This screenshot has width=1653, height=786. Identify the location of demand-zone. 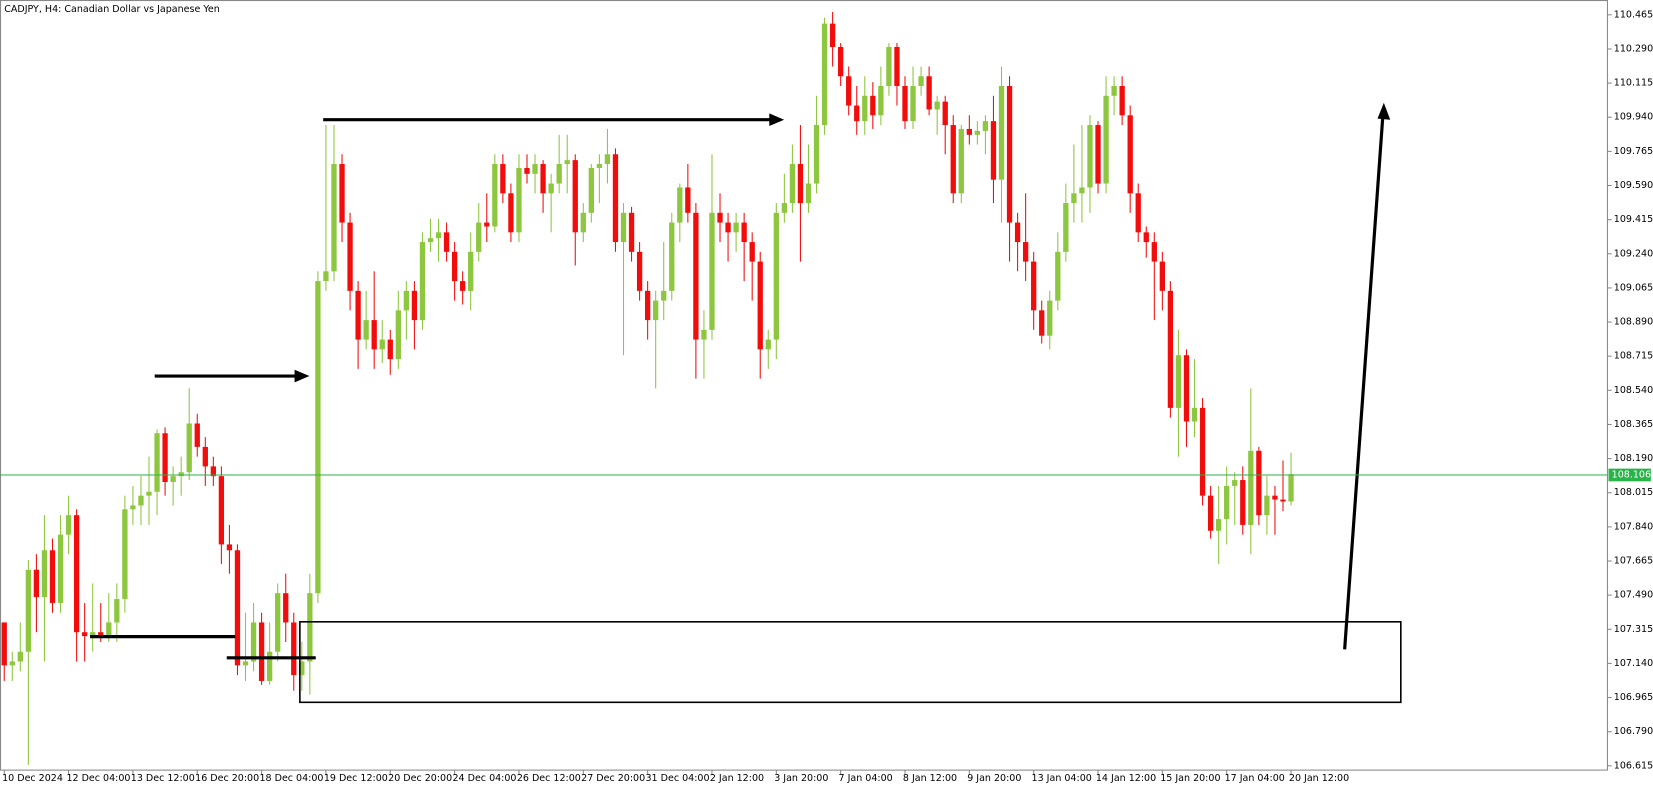
(850, 662).